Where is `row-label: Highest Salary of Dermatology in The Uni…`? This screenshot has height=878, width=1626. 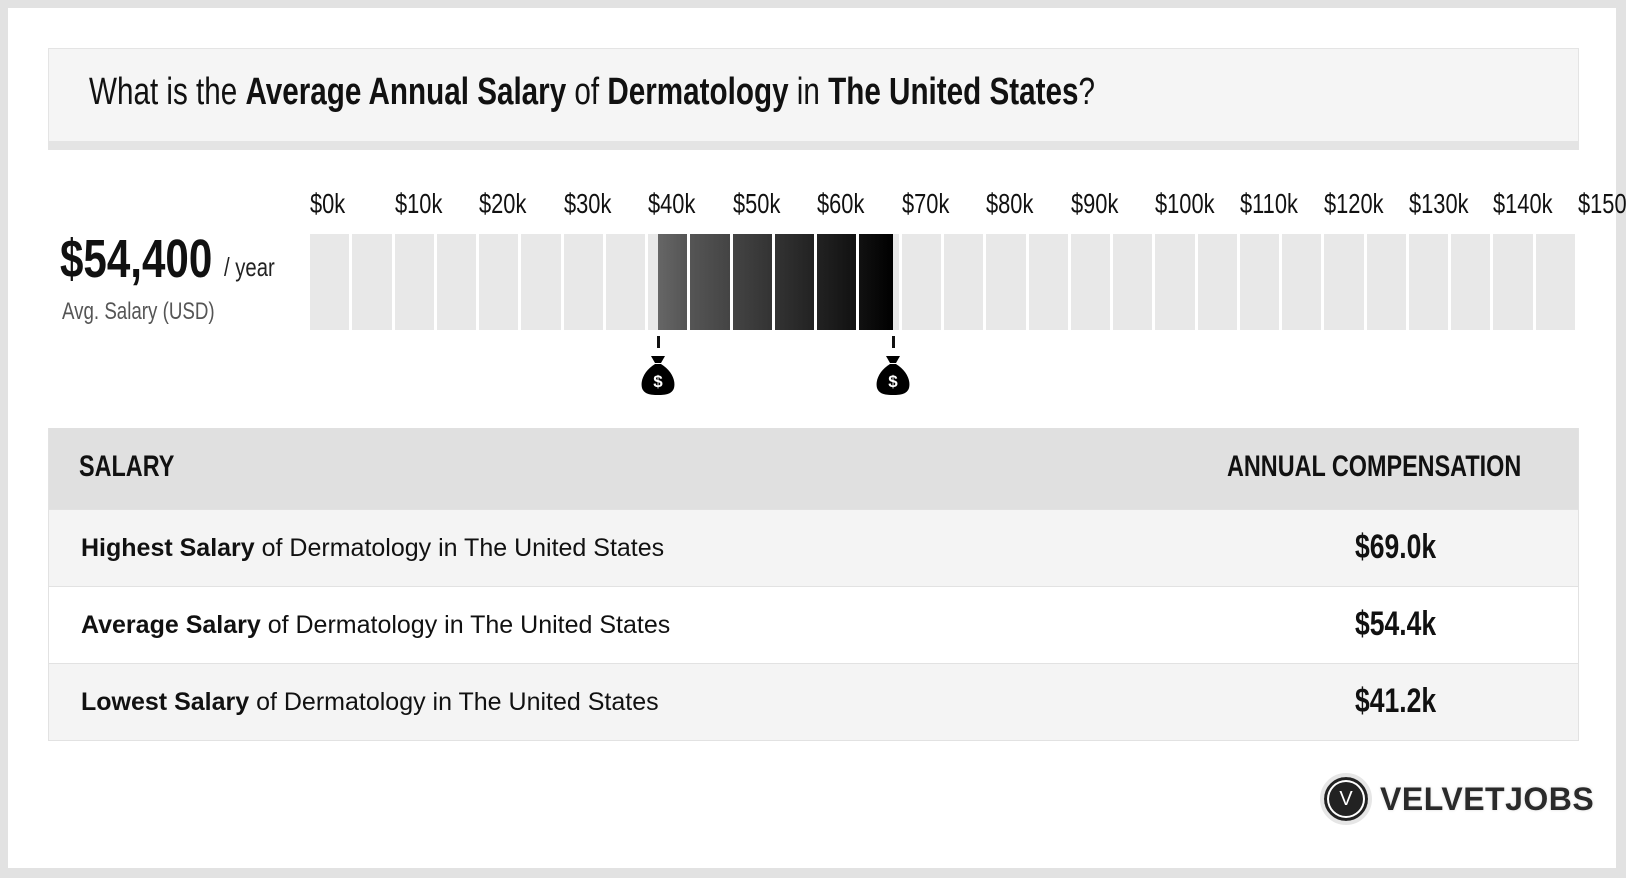
row-label: Highest Salary of Dermatology in The Uni… is located at coordinates (373, 548).